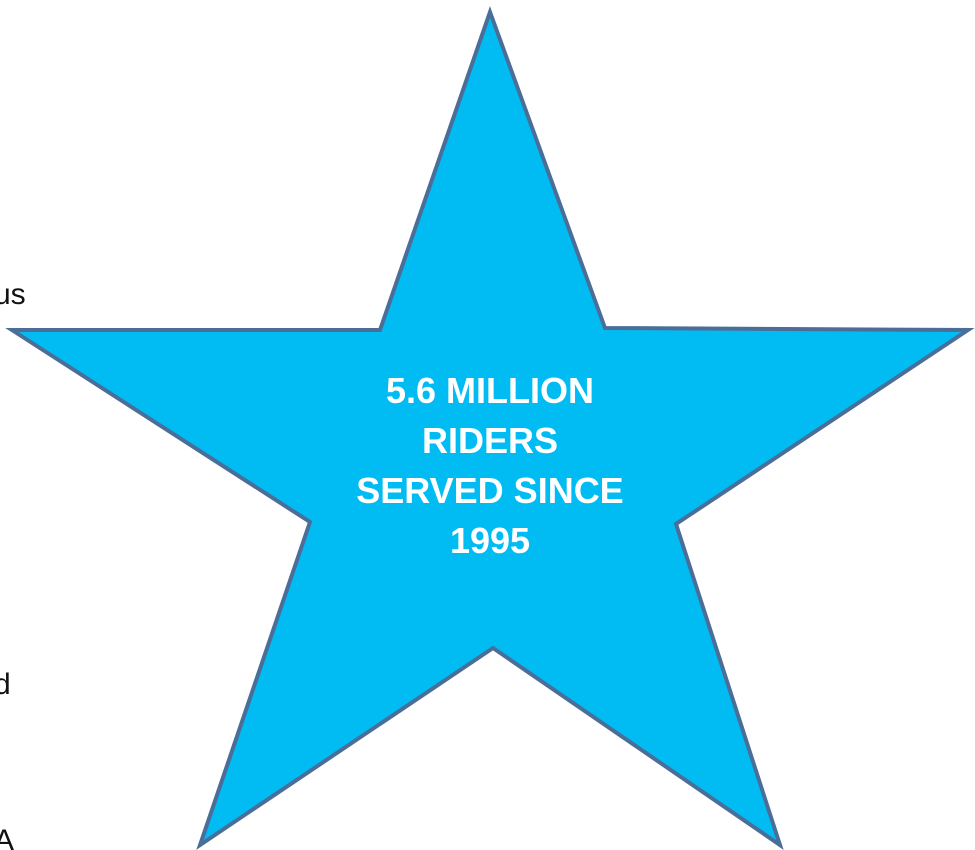 Image resolution: width=975 pixels, height=850 pixels. What do you see at coordinates (490, 390) in the screenshot?
I see `star-line-1: 5.6 MILLION` at bounding box center [490, 390].